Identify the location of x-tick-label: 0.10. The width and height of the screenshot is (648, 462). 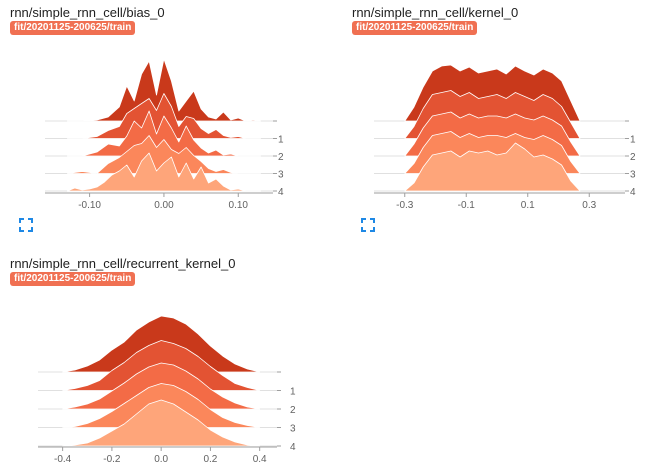
(239, 205).